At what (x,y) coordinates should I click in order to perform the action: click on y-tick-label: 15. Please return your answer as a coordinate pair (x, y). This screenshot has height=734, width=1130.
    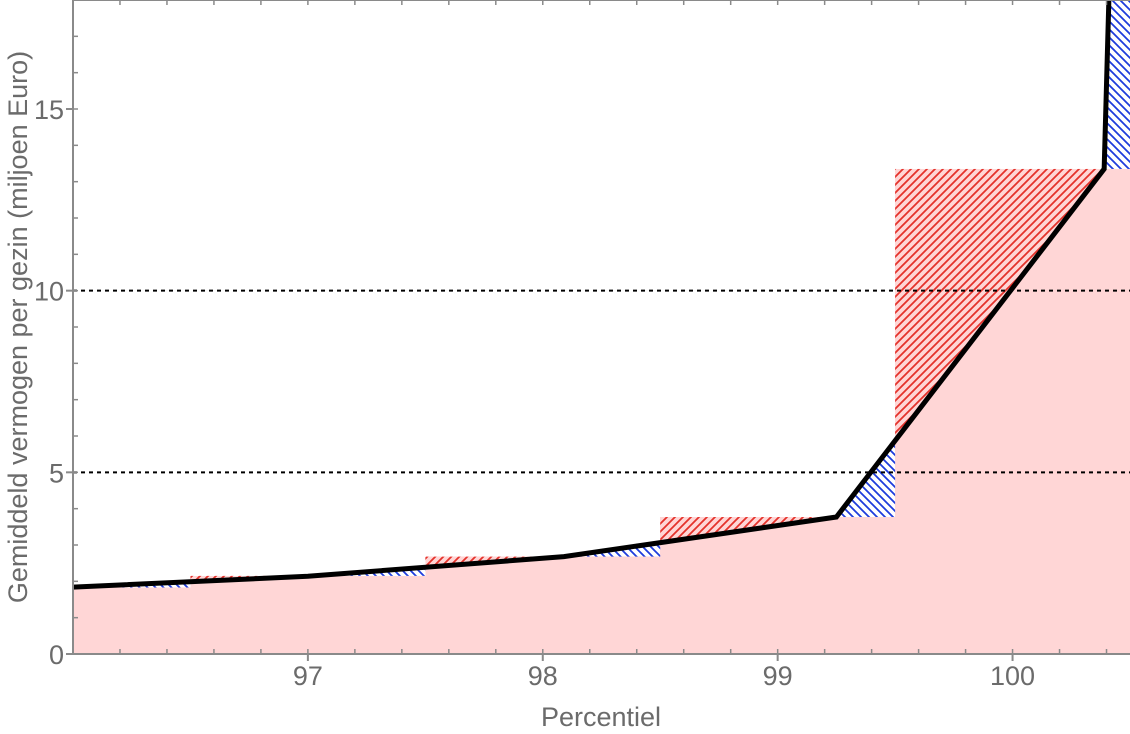
    Looking at the image, I should click on (49, 110).